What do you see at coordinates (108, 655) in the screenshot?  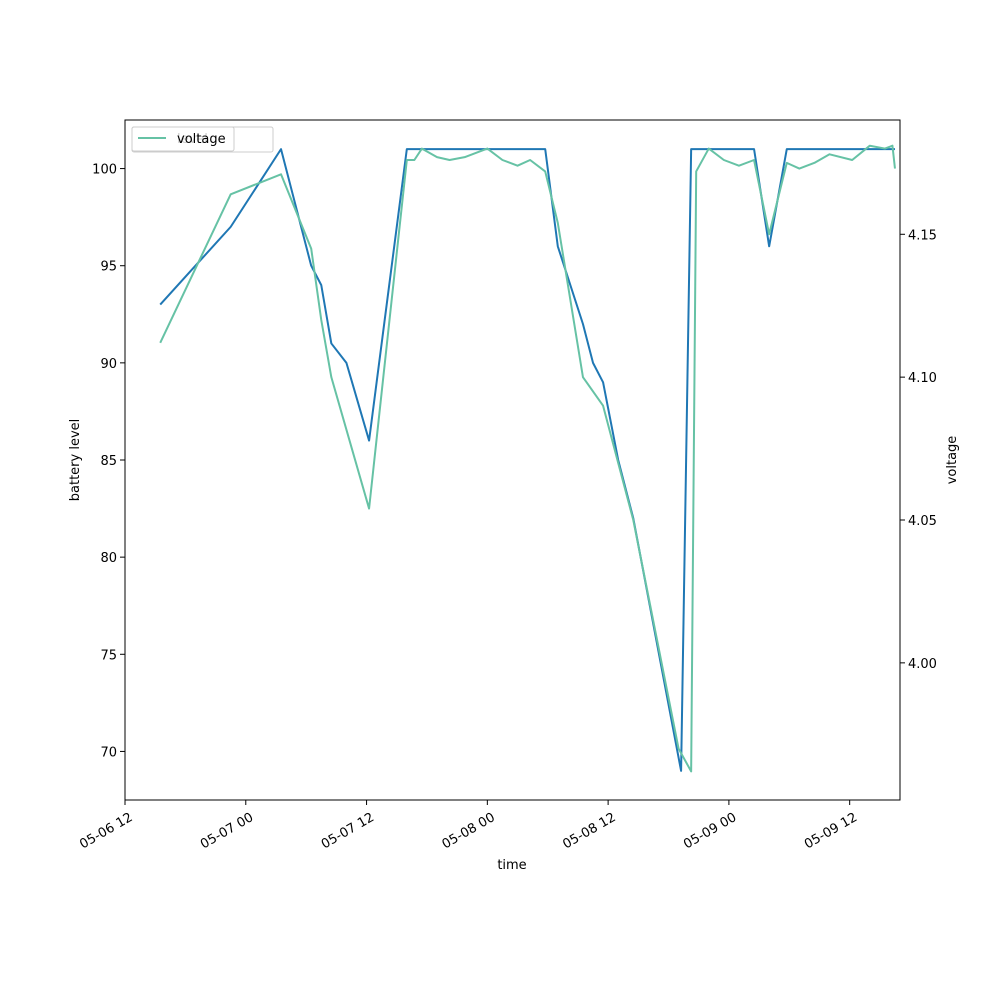 I see `y-left-tick-label: 75` at bounding box center [108, 655].